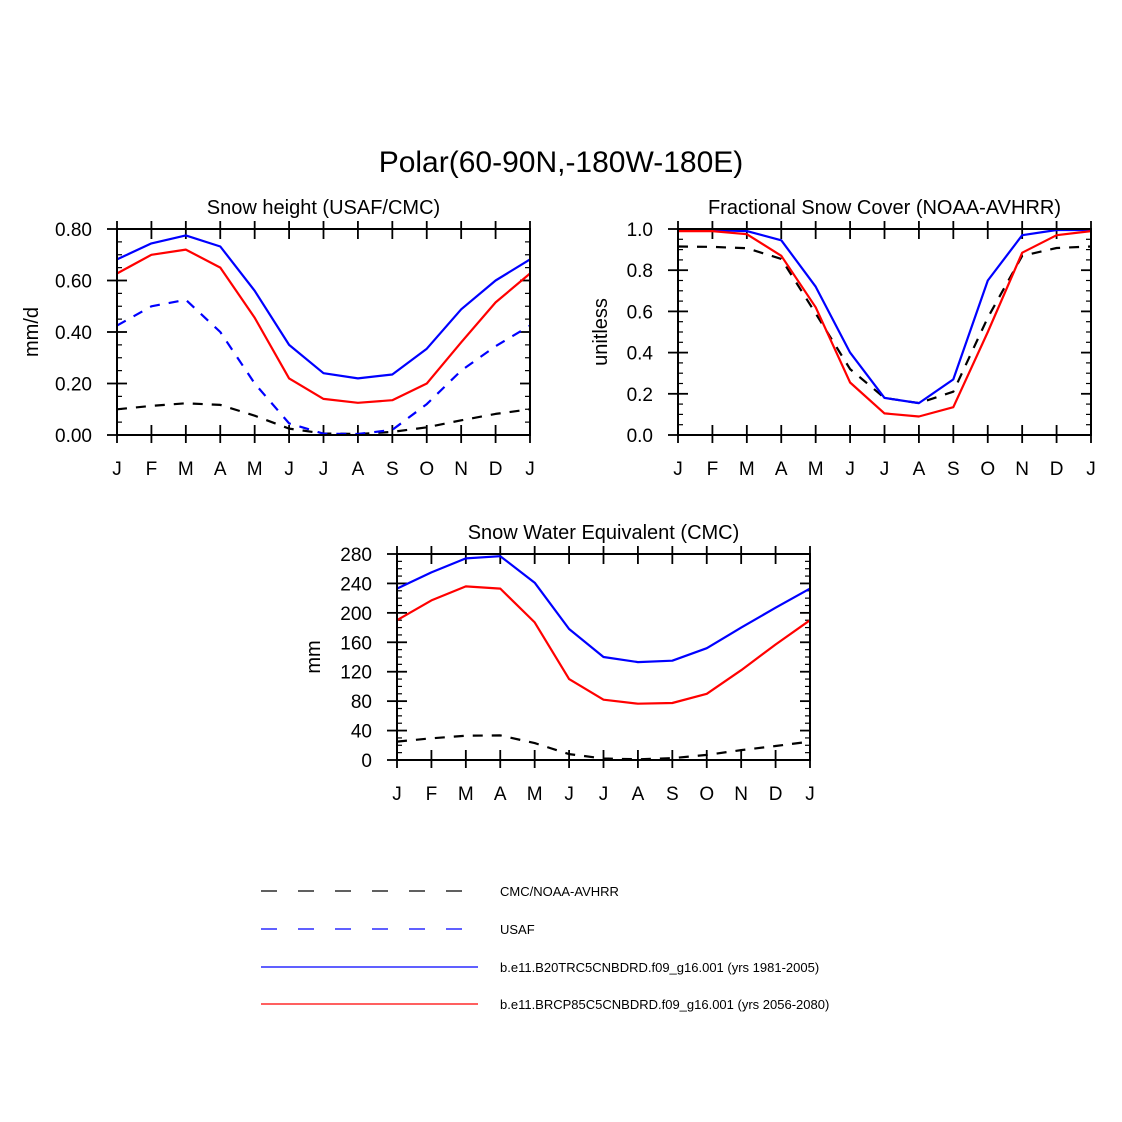  What do you see at coordinates (73, 230) in the screenshot?
I see `y-tick-label: 0.80` at bounding box center [73, 230].